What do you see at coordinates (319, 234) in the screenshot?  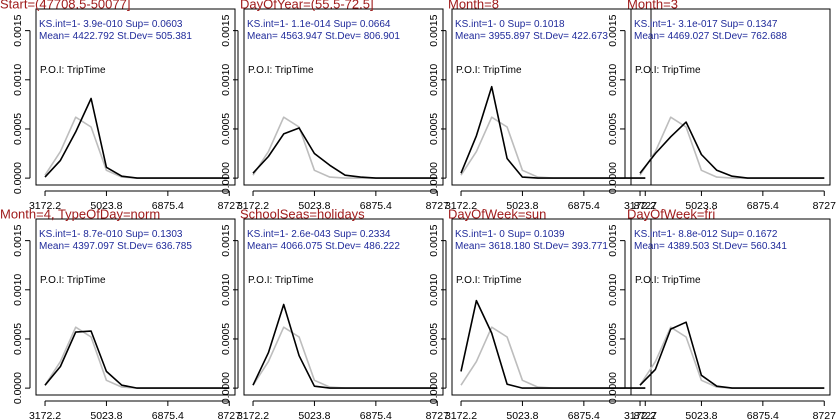 I see `ks-stat-label: KS.int=1- 2.6e-043 Sup= 0.2334` at bounding box center [319, 234].